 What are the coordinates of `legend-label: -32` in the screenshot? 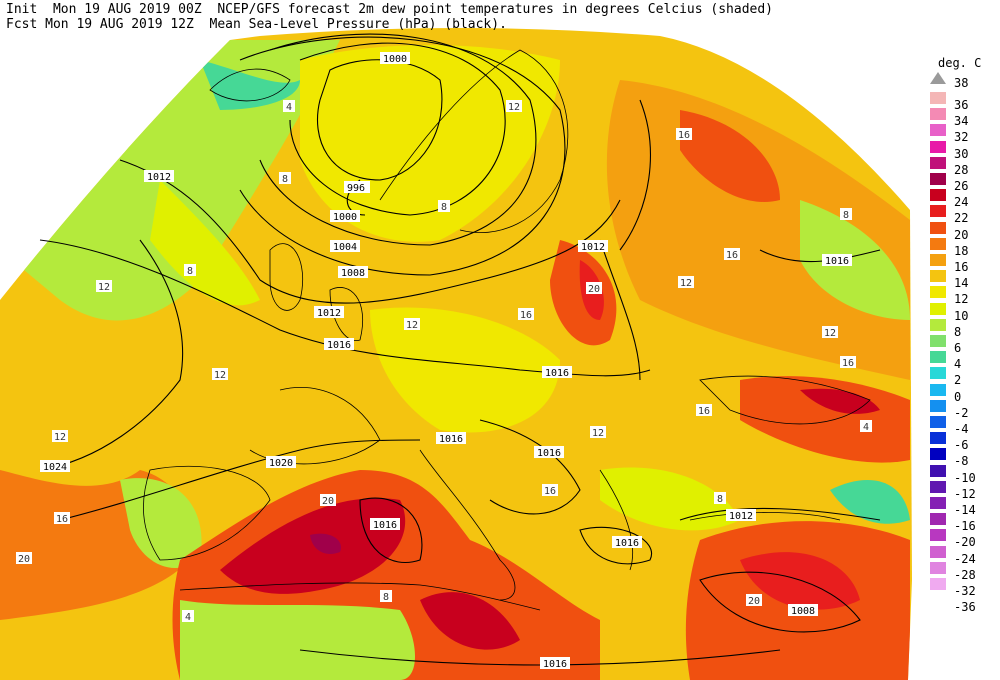 It's located at (965, 591).